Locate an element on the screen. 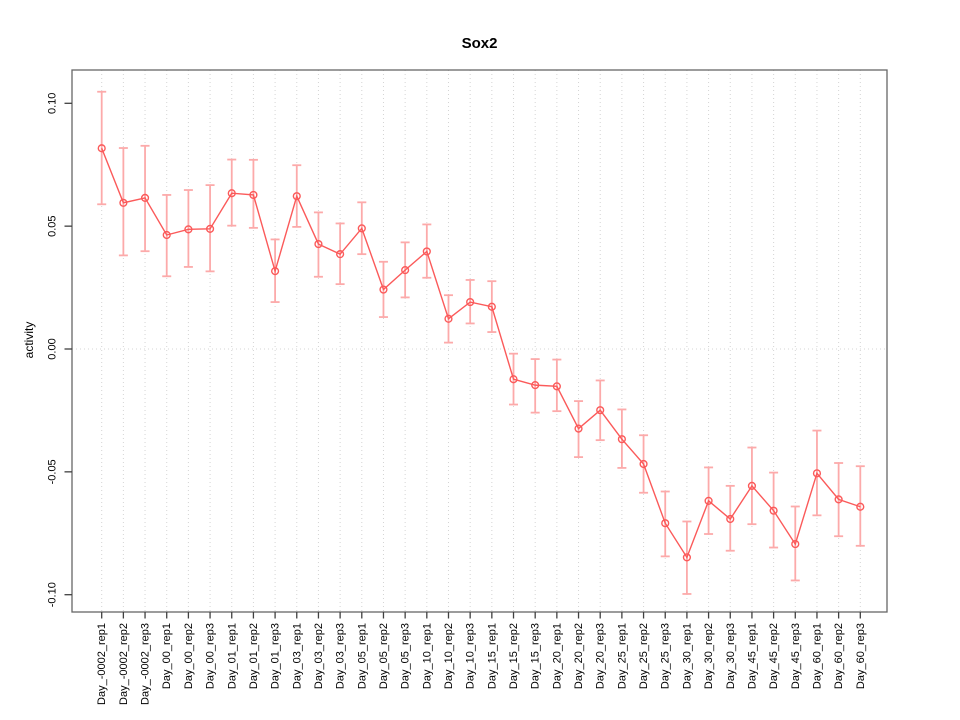 The height and width of the screenshot is (720, 960). x-tick-label: Day_-0002_rep1 is located at coordinates (102, 664).